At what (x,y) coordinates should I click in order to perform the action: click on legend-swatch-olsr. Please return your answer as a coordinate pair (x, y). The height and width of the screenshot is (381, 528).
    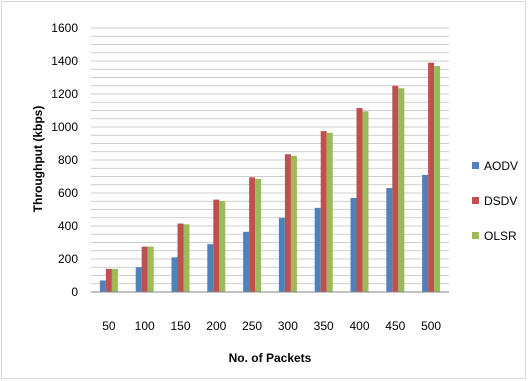
    Looking at the image, I should click on (475, 235).